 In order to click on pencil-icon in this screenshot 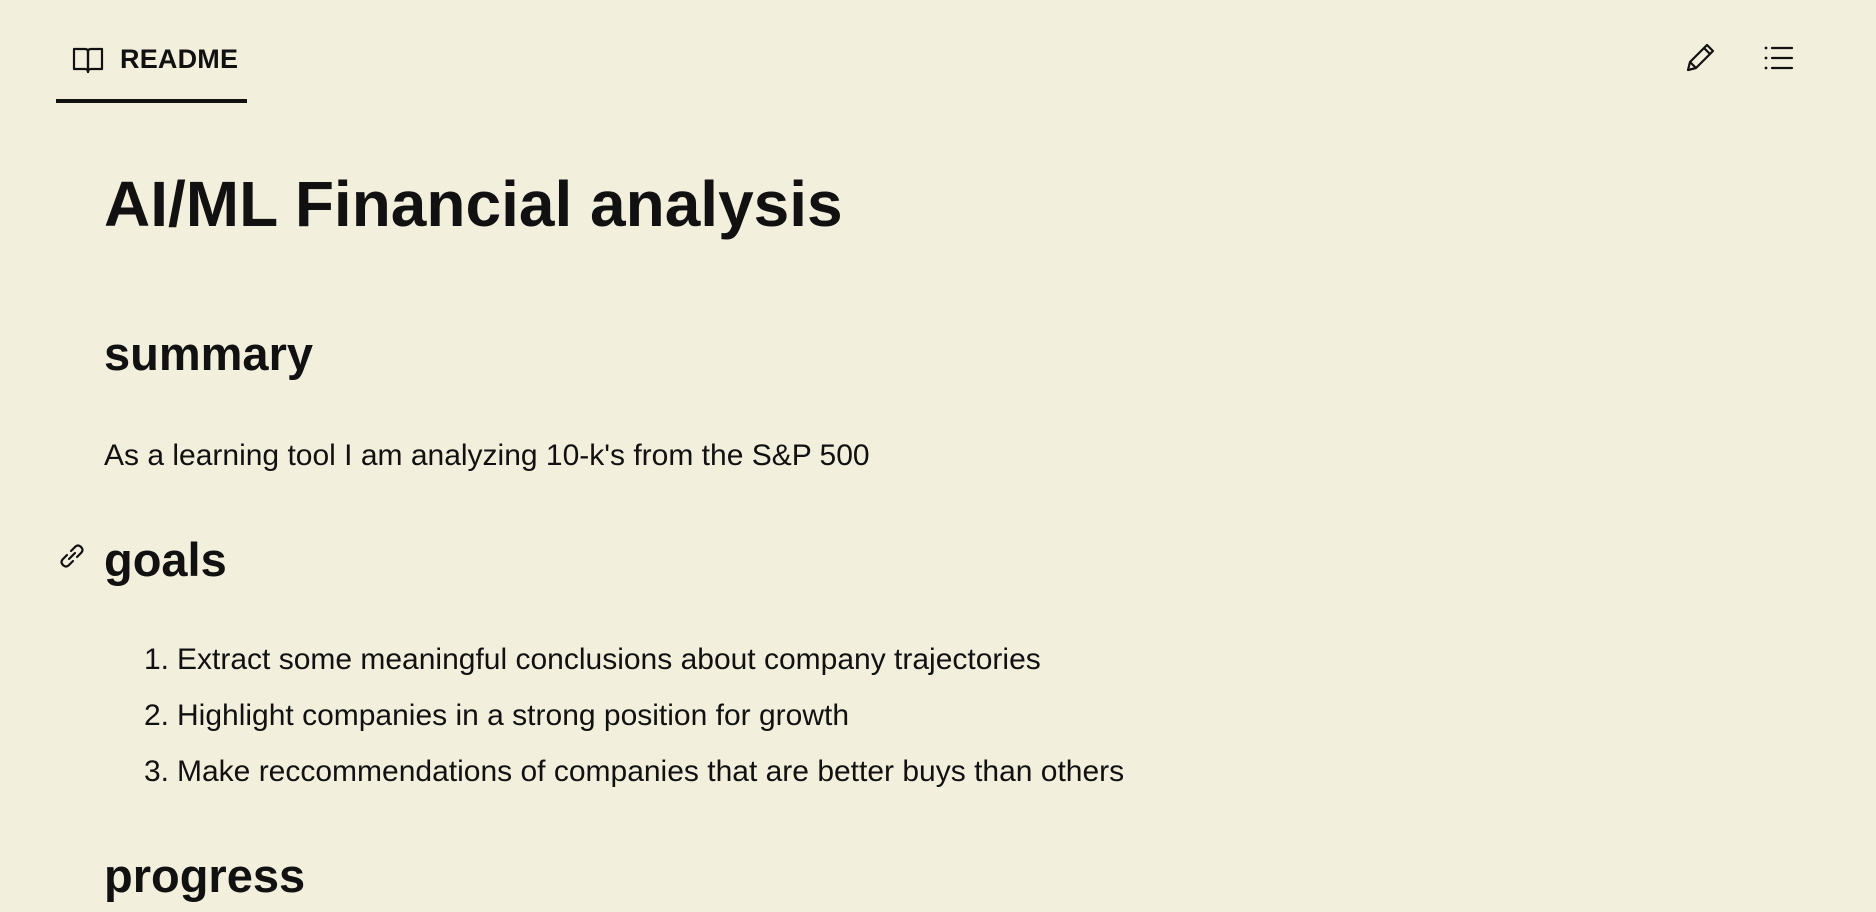, I will do `click(1700, 62)`.